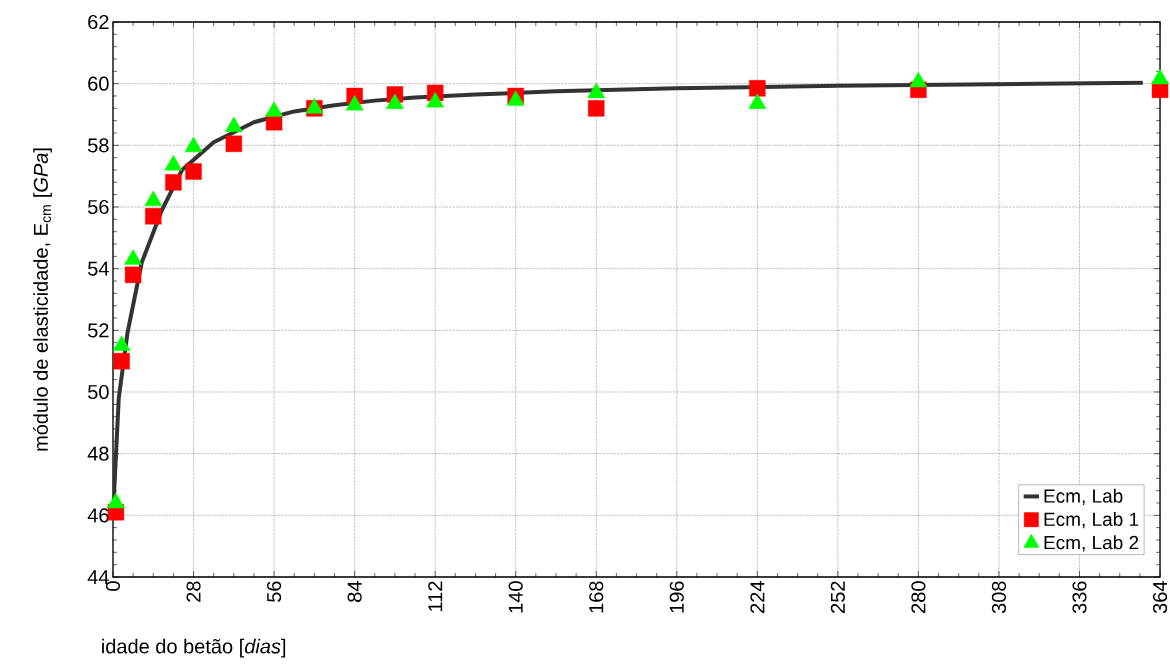 The width and height of the screenshot is (1170, 664). Describe the element at coordinates (274, 591) in the screenshot. I see `x-tick-label: 56` at that location.